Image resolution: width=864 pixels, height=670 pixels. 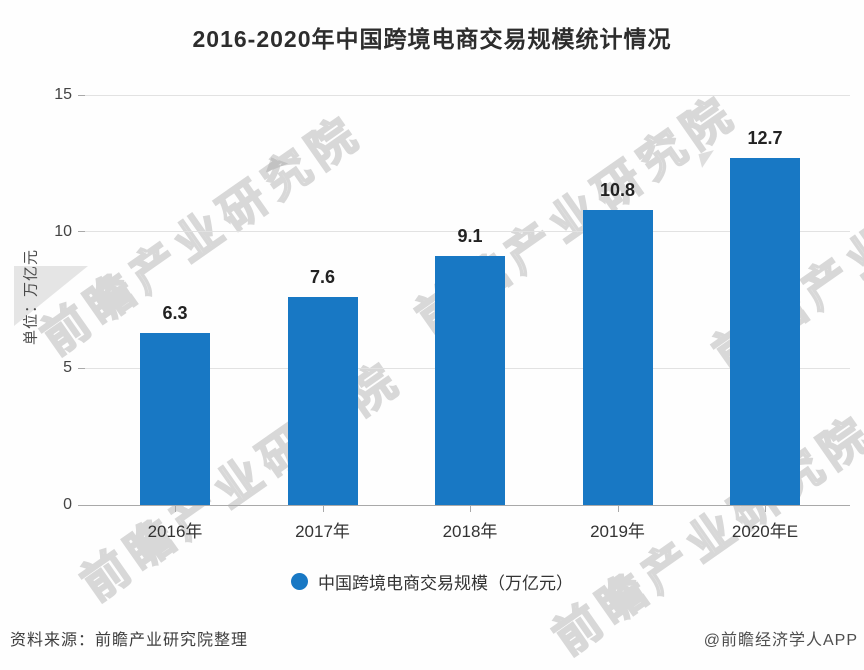 What do you see at coordinates (299, 581) in the screenshot?
I see `legend-marker-icon` at bounding box center [299, 581].